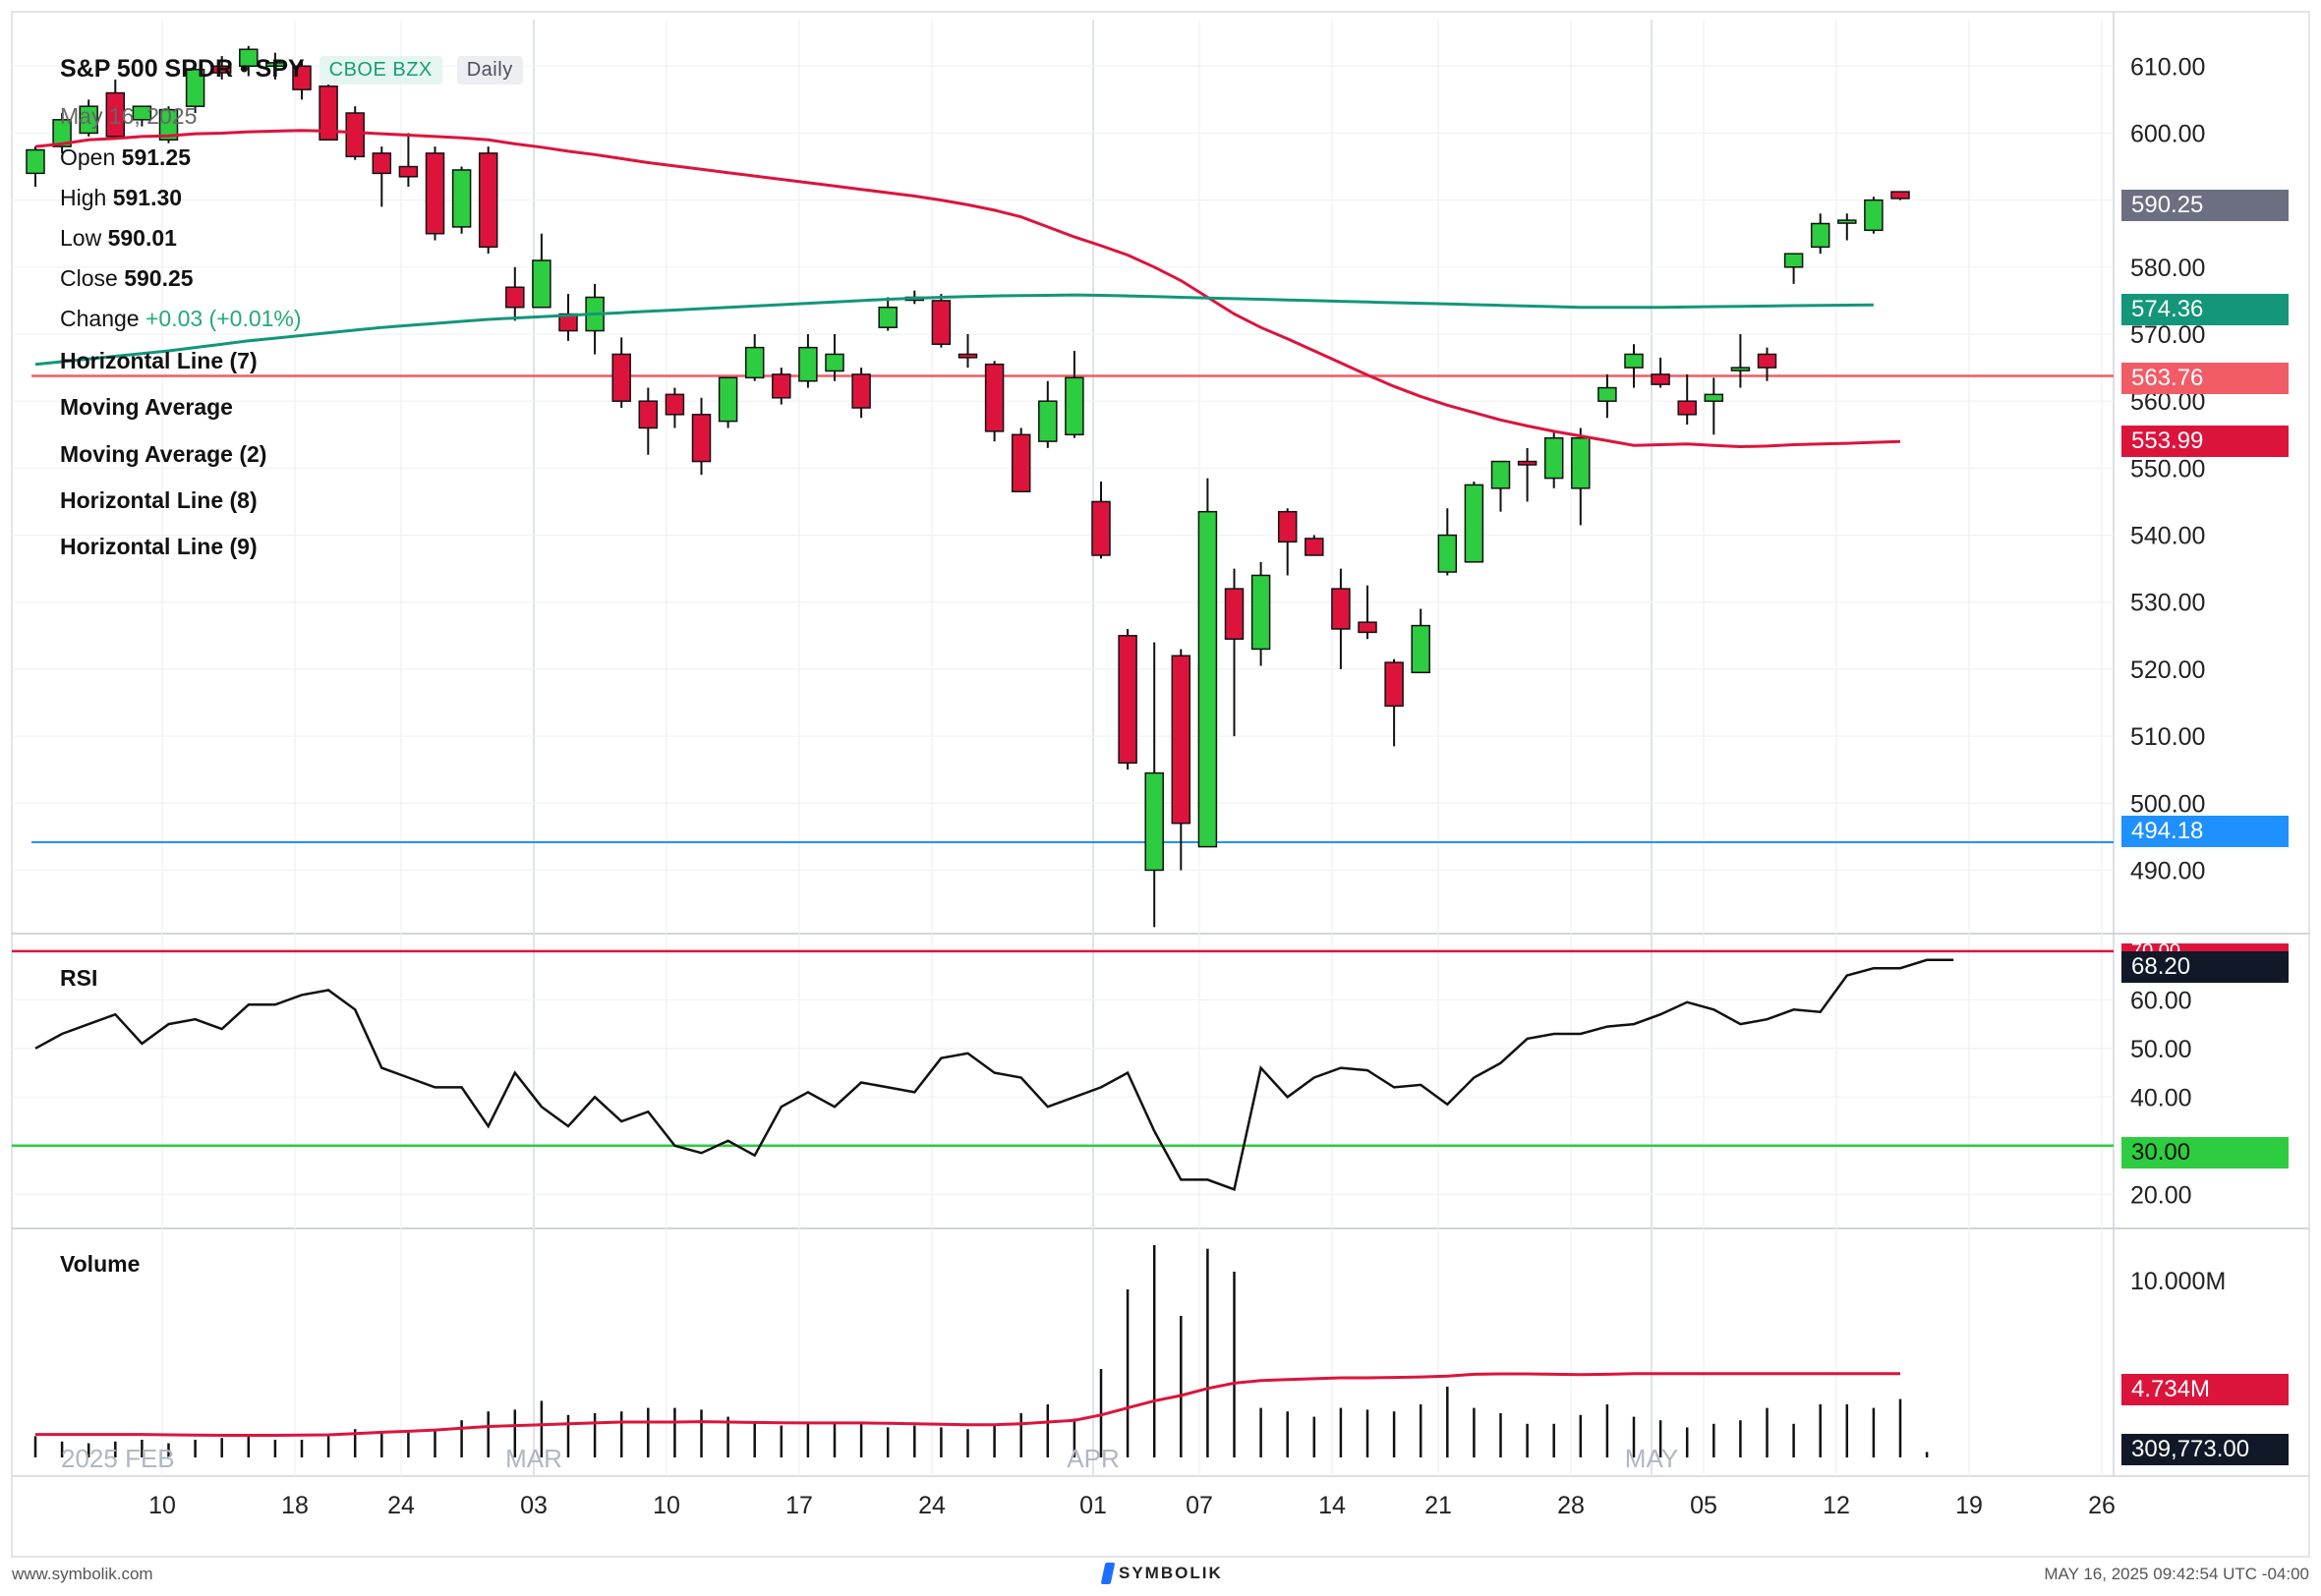 This screenshot has width=2321, height=1596. Describe the element at coordinates (126, 157) in the screenshot. I see `ohlc-open: Open 591.25` at that location.